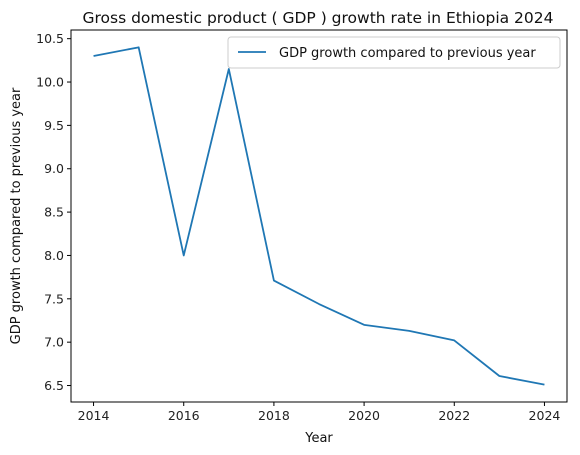  What do you see at coordinates (16, 215) in the screenshot?
I see `y-axis-label: GDP growth compared to previous year` at bounding box center [16, 215].